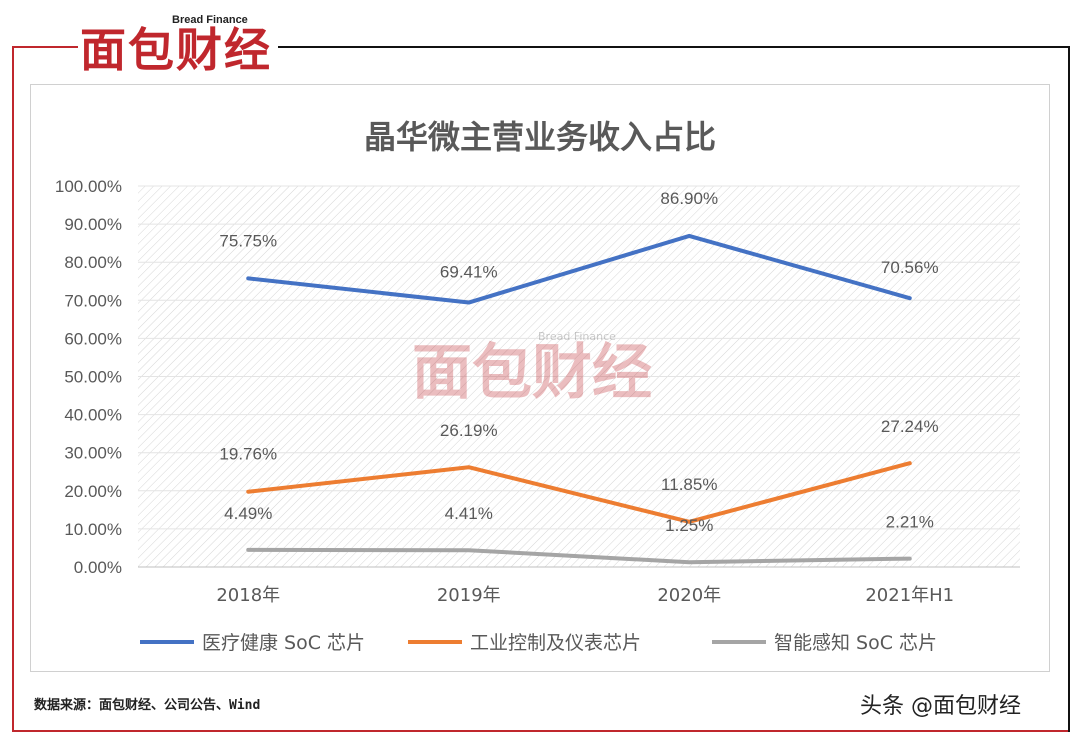 The width and height of the screenshot is (1080, 740). Describe the element at coordinates (689, 198) in the screenshot. I see `data-label: 86.90%` at that location.